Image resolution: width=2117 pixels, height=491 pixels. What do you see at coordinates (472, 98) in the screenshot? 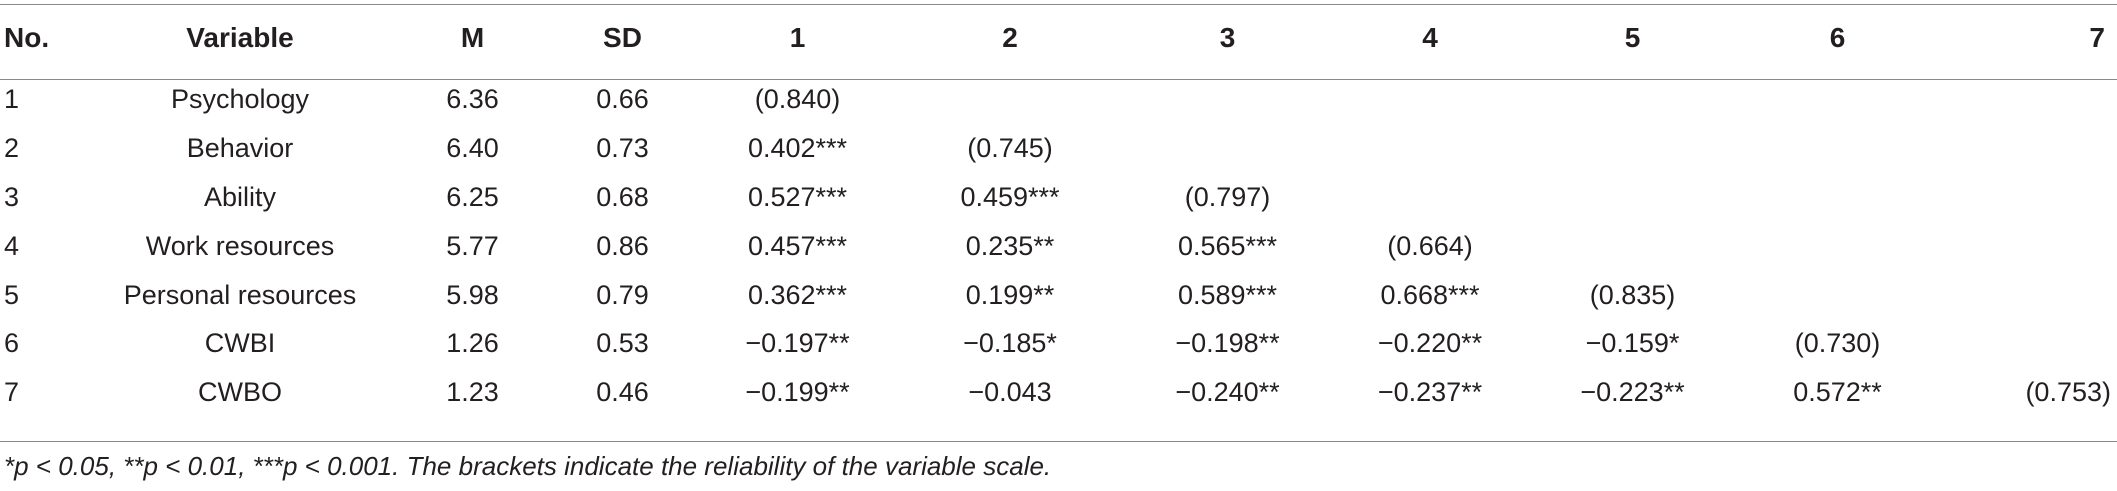
I see `table-cell: 6.36` at bounding box center [472, 98].